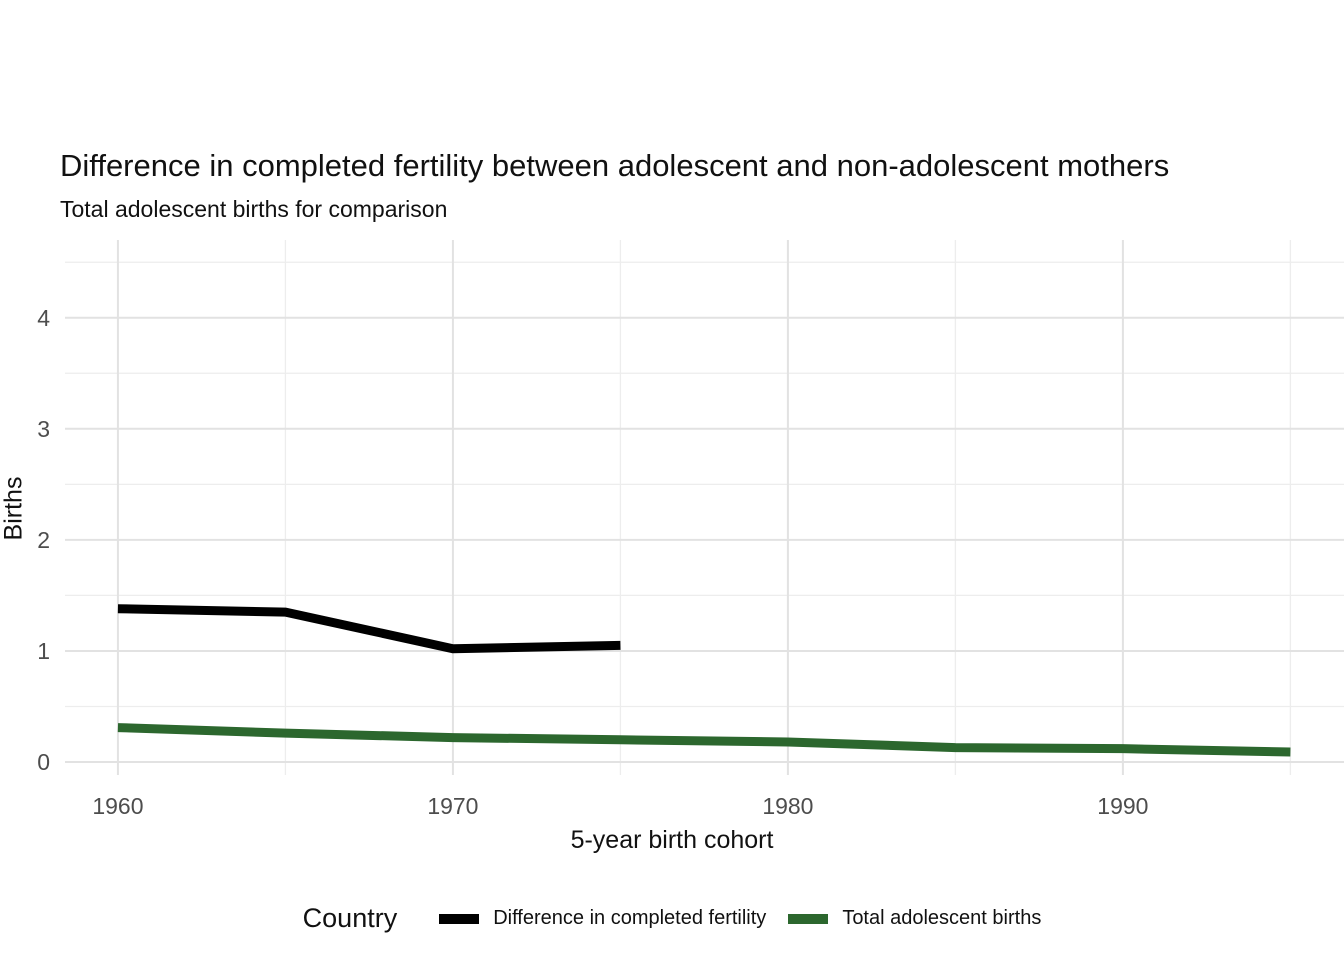 The height and width of the screenshot is (960, 1344). Describe the element at coordinates (672, 840) in the screenshot. I see `x-axis-title: 5-year birth cohort` at that location.